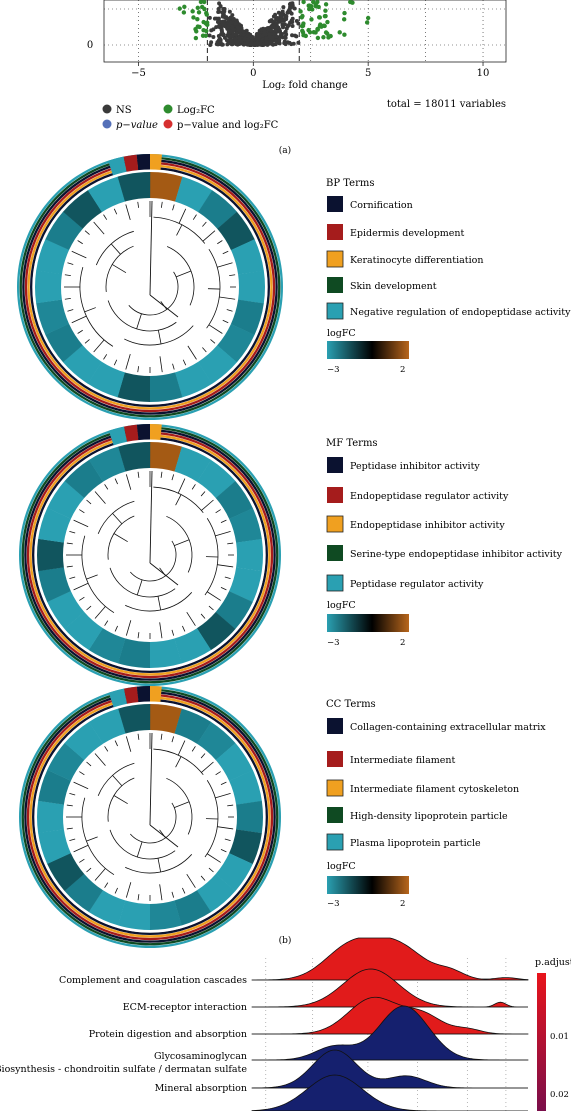  I want to click on mf-logfc-max: 2, so click(402, 643).